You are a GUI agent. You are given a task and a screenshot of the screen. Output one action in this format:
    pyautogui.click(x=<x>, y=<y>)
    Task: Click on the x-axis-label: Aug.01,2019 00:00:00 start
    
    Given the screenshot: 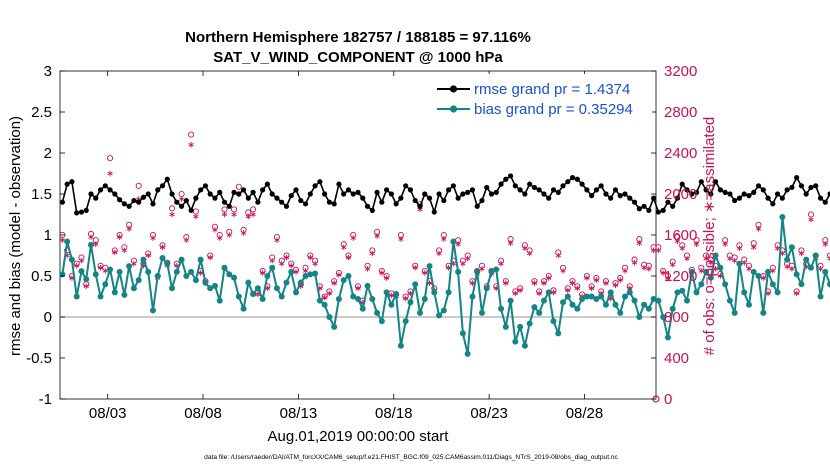 What is the action you would take?
    pyautogui.click(x=359, y=436)
    